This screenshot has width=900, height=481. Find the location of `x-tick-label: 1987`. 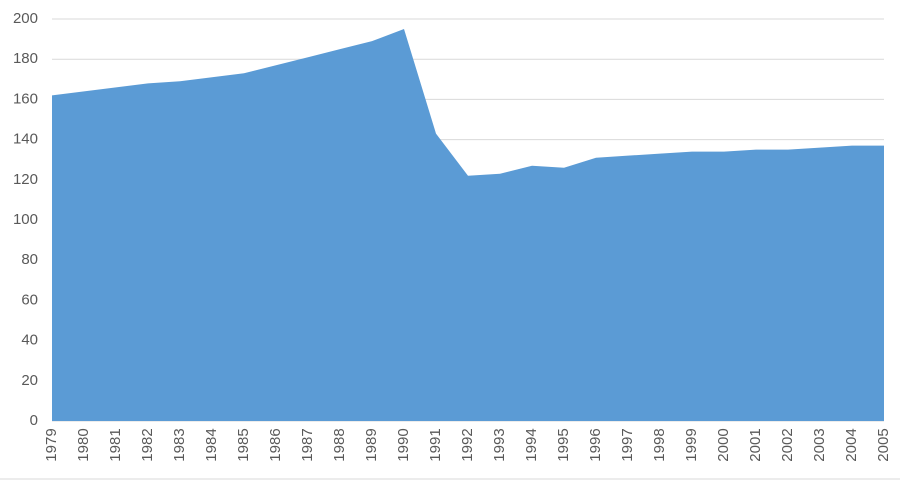

x-tick-label: 1987 is located at coordinates (307, 444).